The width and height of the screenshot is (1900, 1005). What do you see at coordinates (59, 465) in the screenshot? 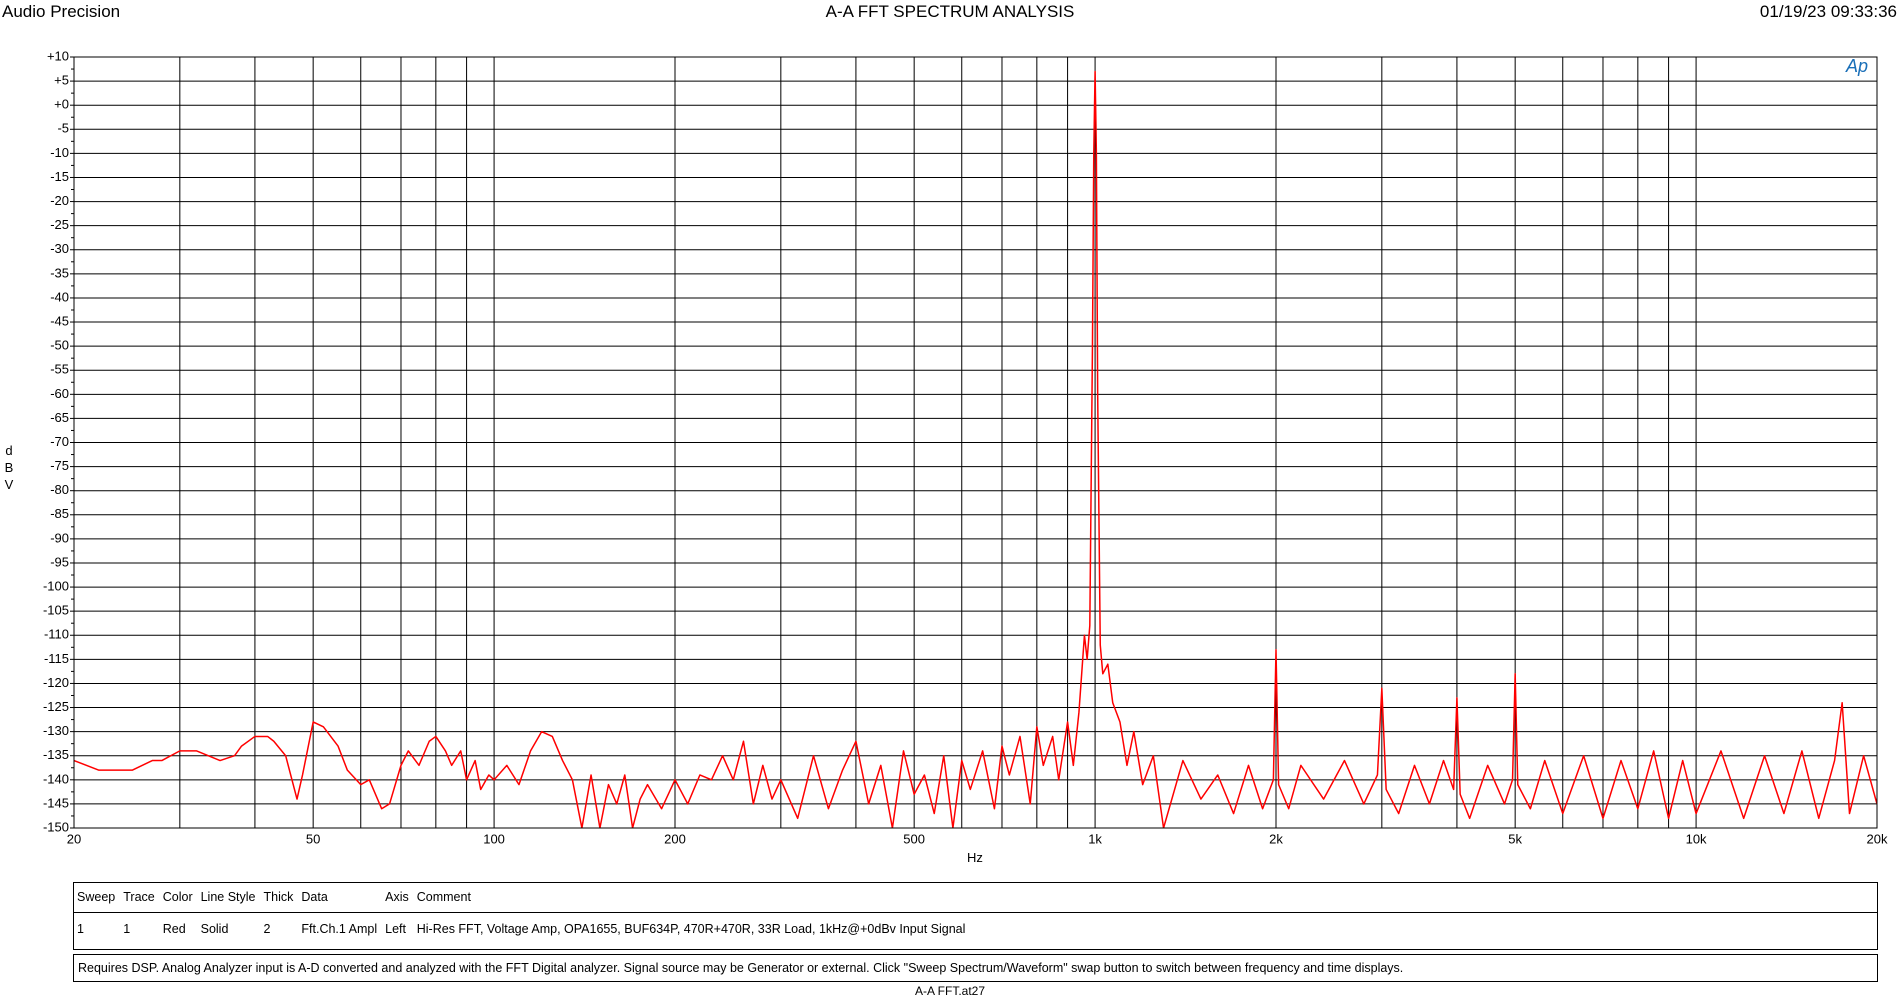
I see `y-tick-label: -75` at bounding box center [59, 465].